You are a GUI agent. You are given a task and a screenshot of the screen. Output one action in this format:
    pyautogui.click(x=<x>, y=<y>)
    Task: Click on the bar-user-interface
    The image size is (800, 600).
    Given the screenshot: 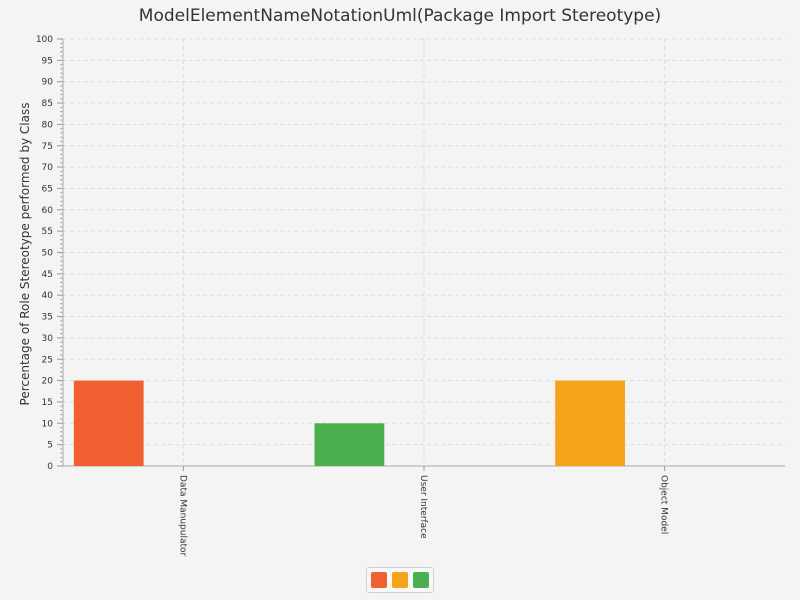 What is the action you would take?
    pyautogui.click(x=349, y=444)
    